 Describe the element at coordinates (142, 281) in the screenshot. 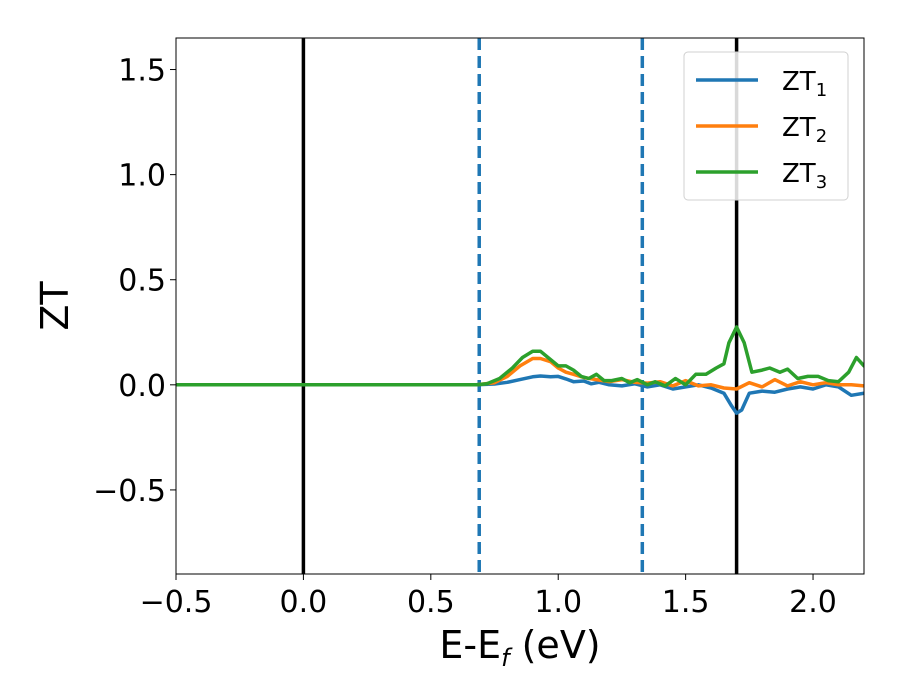

I see `y-tick-label: 0.5` at that location.